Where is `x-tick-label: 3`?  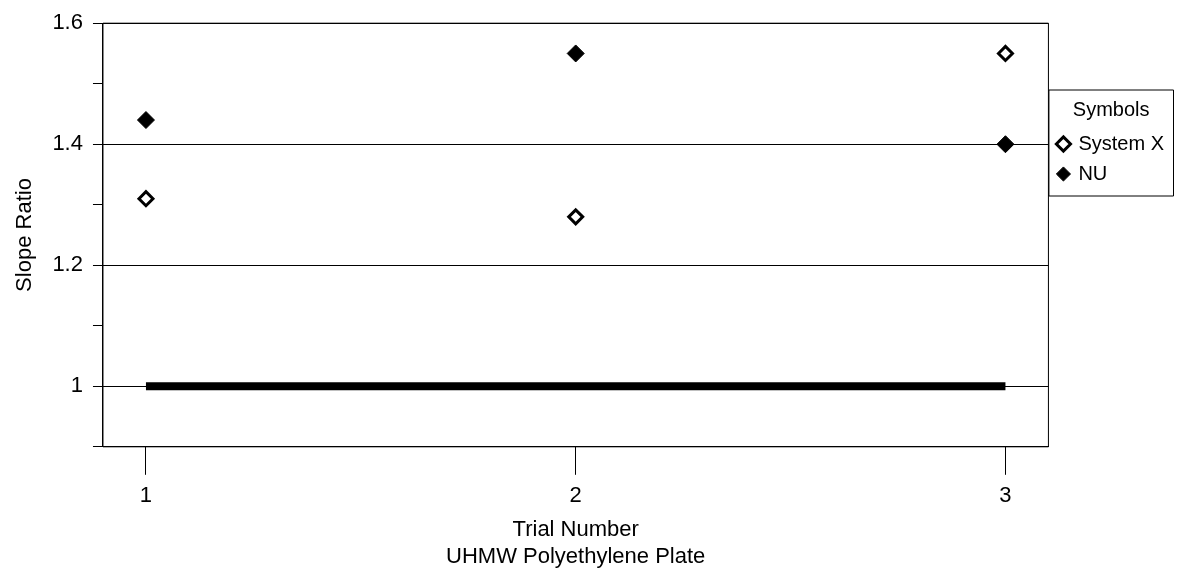 x-tick-label: 3 is located at coordinates (1005, 495).